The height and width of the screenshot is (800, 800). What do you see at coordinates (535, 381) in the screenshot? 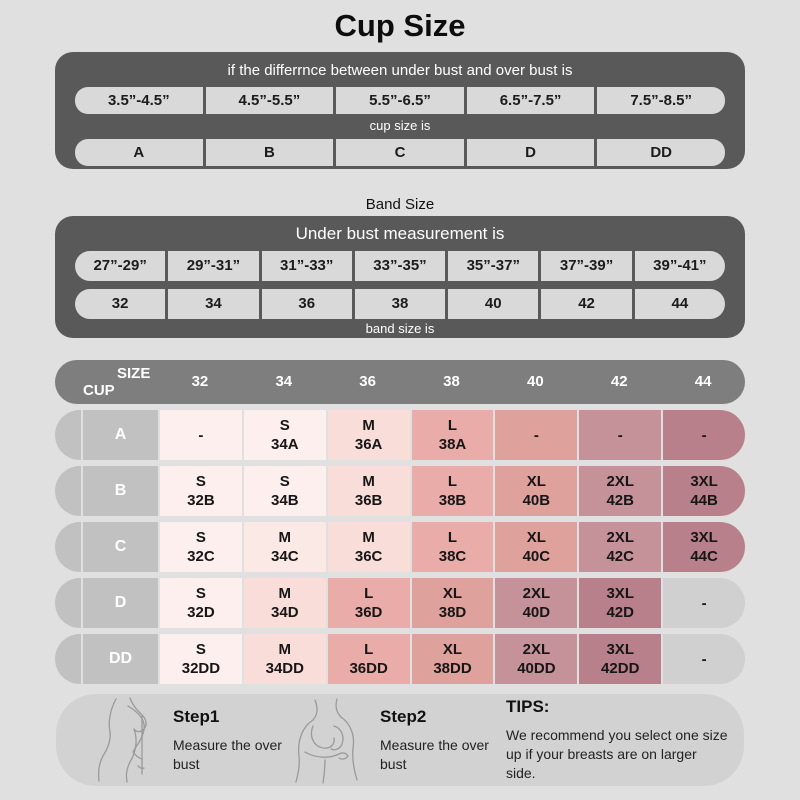
I see `matrix-column-header: 40` at bounding box center [535, 381].